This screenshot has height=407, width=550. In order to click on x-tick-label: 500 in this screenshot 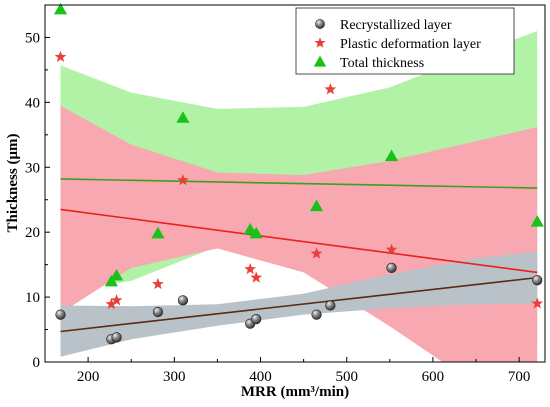, I will do `click(346, 377)`.